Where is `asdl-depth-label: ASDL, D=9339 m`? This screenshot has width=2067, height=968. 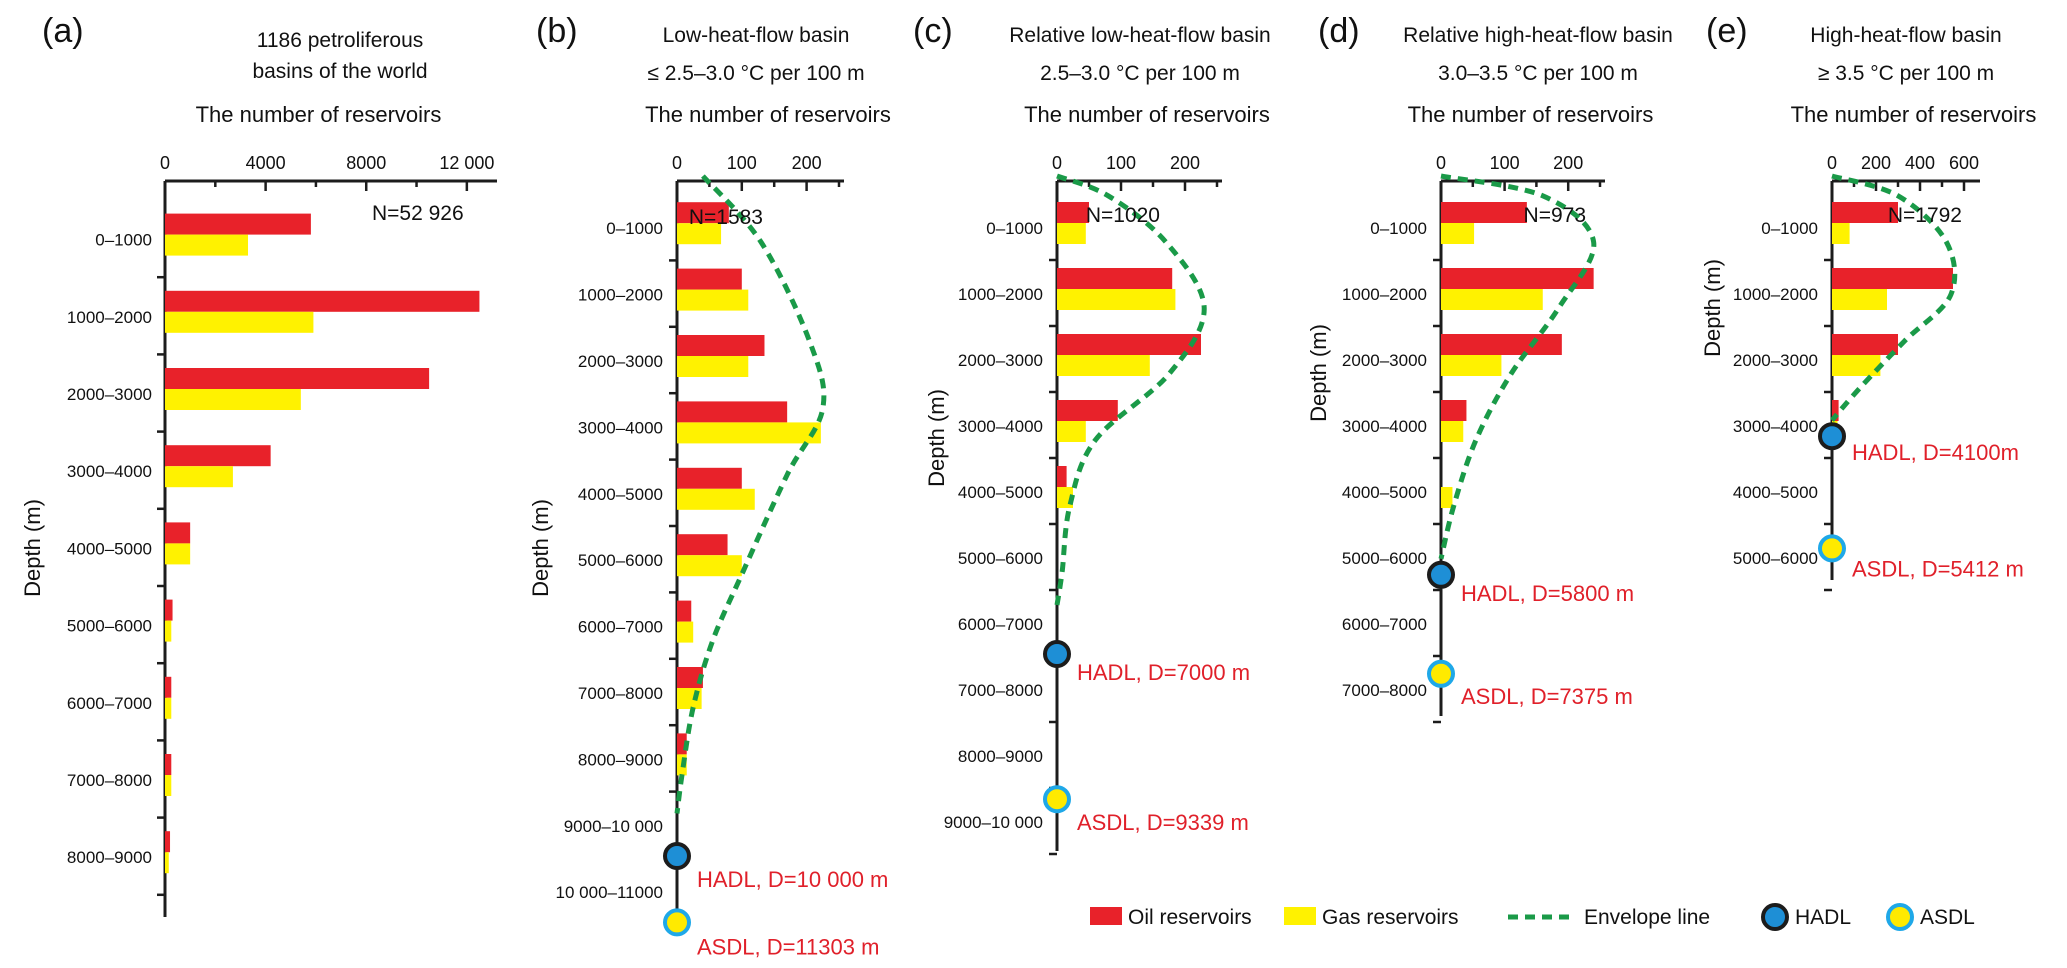
asdl-depth-label: ASDL, D=9339 m is located at coordinates (1163, 822).